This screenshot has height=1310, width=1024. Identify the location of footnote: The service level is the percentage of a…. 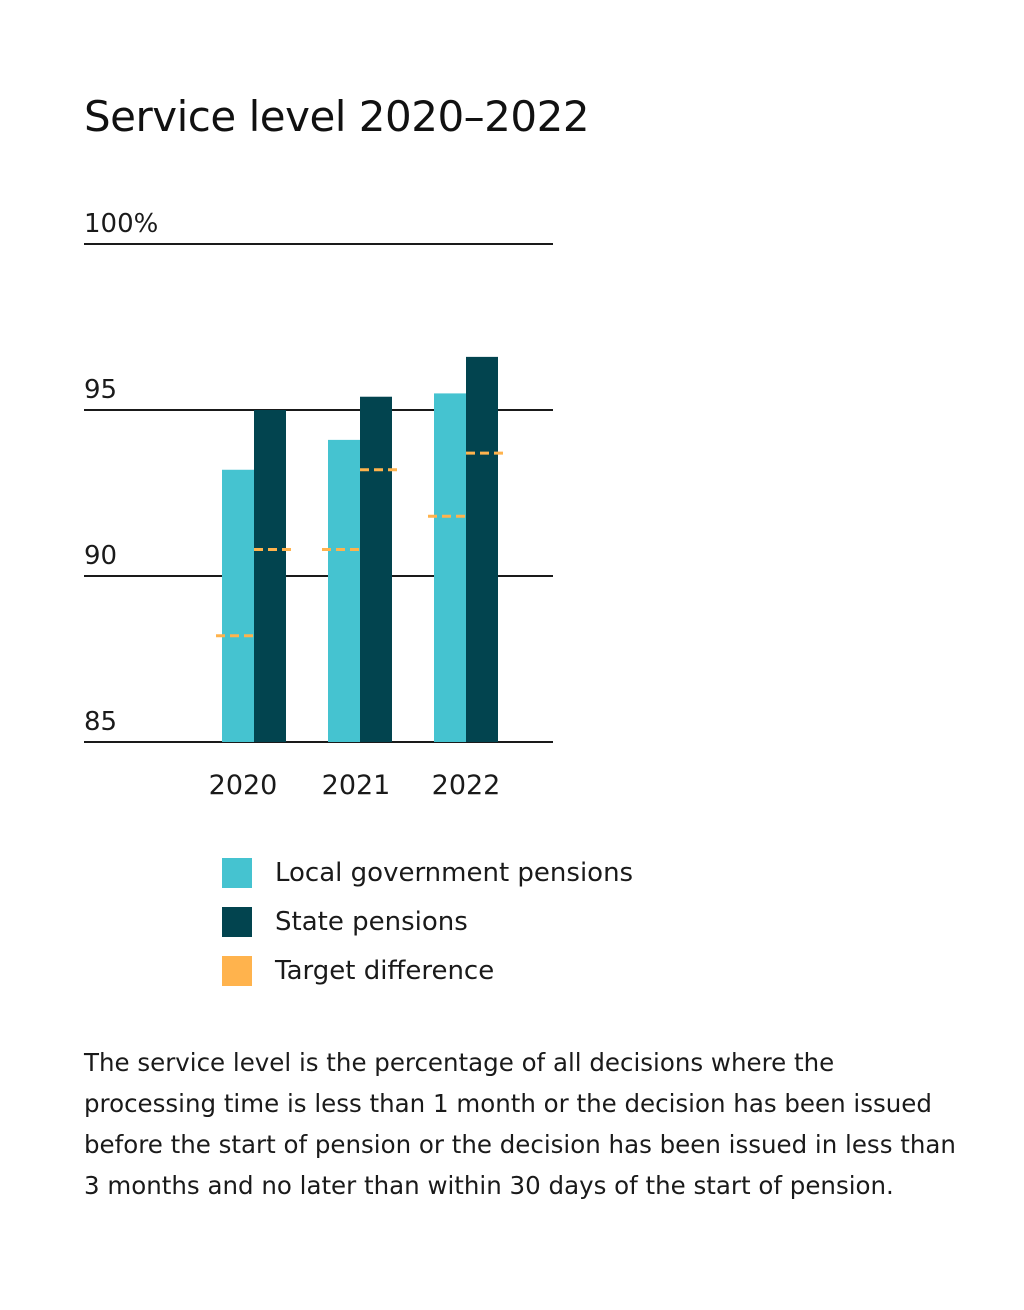
(520, 1124).